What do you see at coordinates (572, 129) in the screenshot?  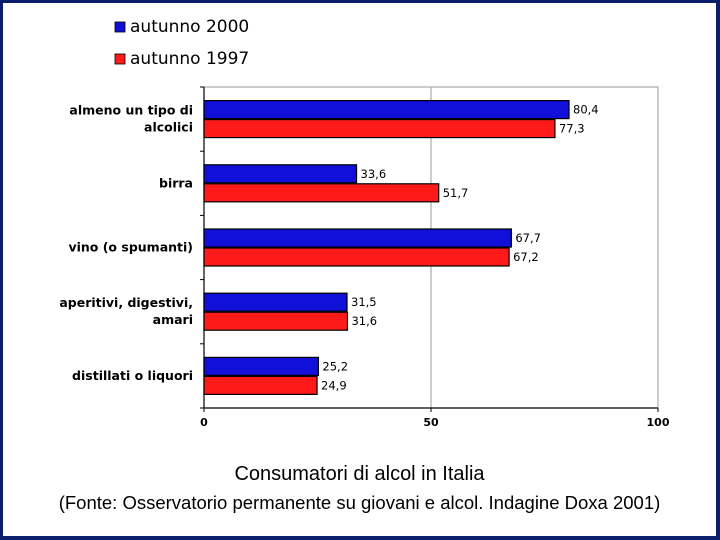 I see `value-label: 77,3` at bounding box center [572, 129].